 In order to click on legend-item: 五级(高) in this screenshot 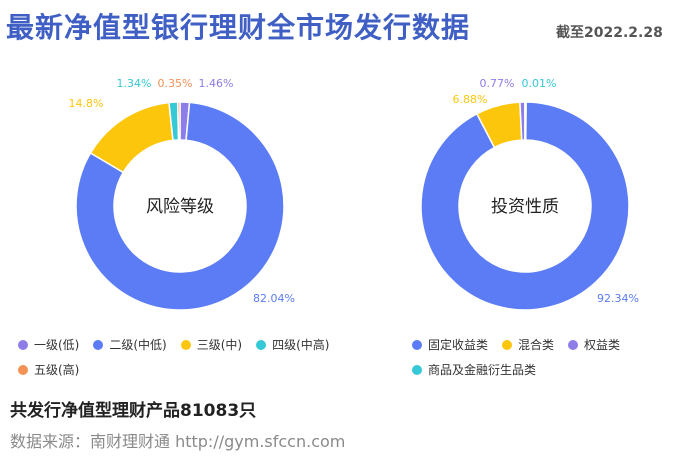, I will do `click(48, 369)`.